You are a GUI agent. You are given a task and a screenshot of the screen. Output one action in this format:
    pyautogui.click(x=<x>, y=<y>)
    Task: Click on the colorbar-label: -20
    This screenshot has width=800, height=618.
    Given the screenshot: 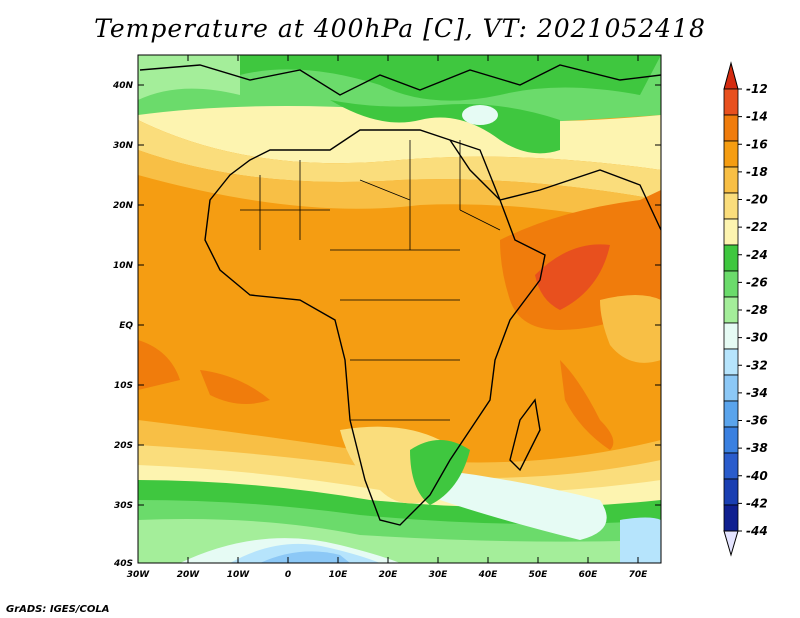 What is the action you would take?
    pyautogui.click(x=757, y=200)
    